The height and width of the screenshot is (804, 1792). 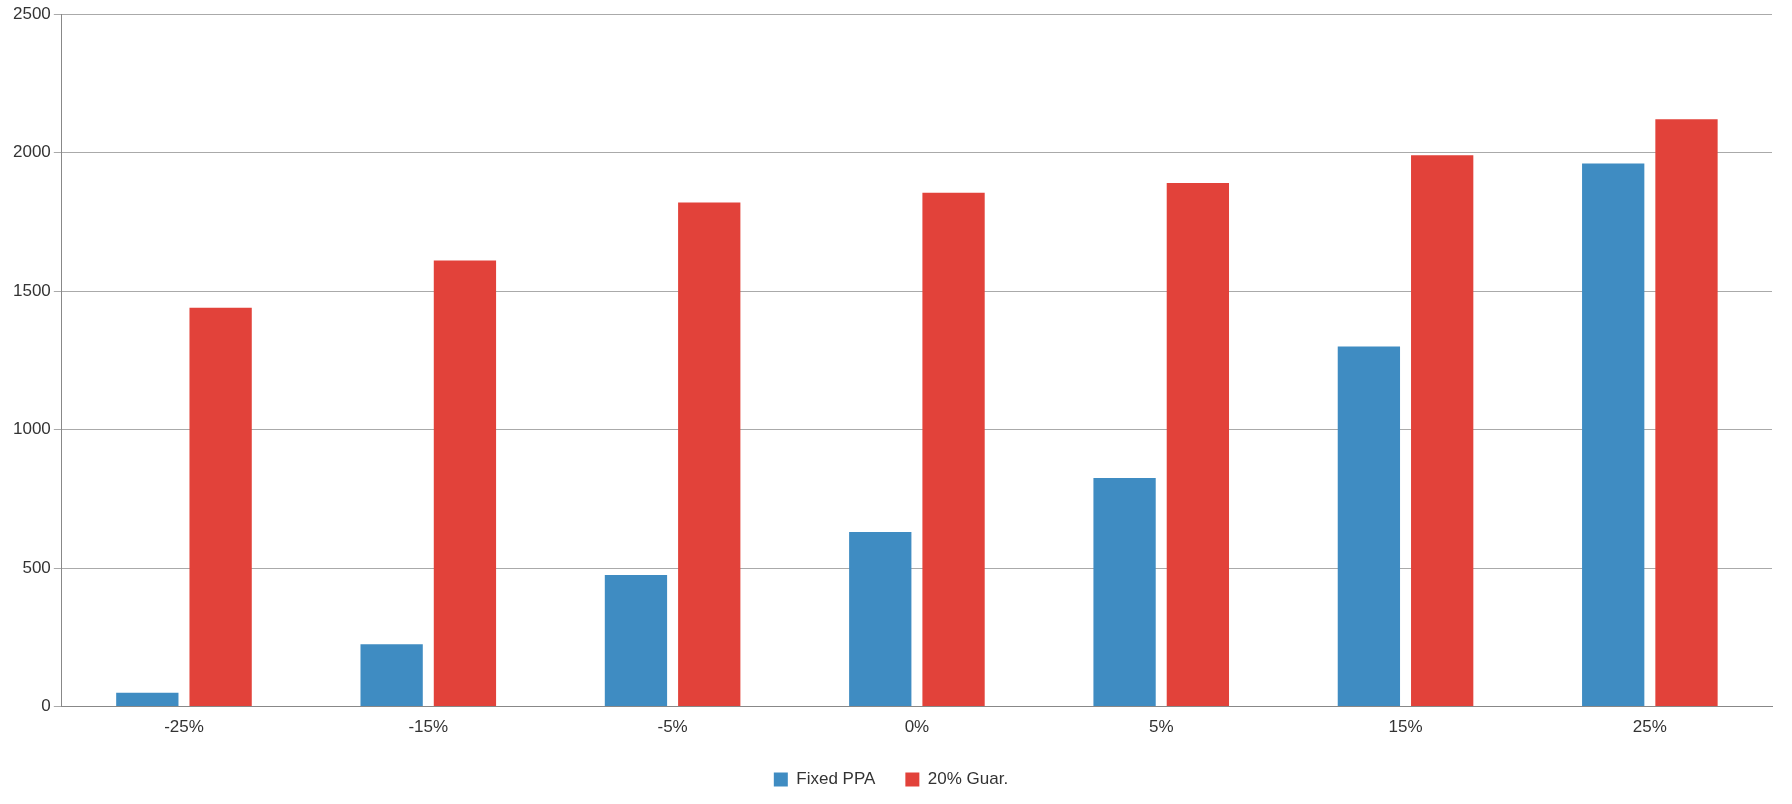 I want to click on y-tick-label: 1500, so click(x=31, y=290).